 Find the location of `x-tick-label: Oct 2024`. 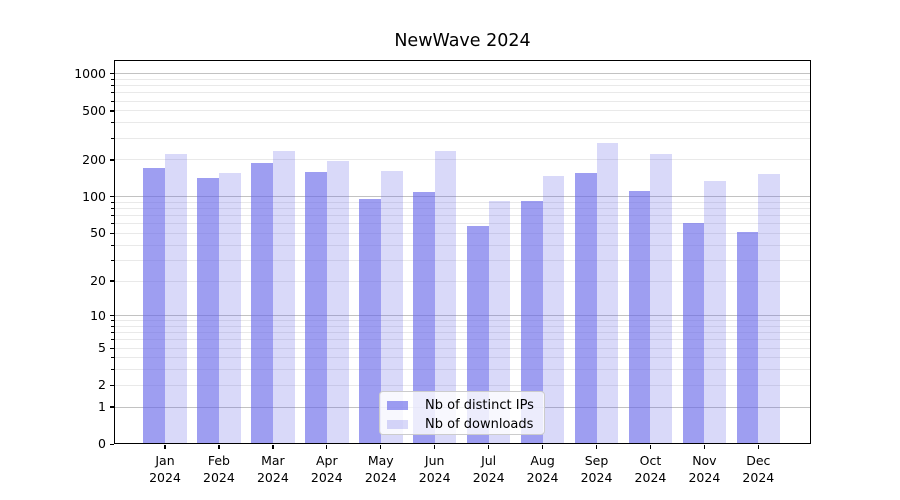

x-tick-label: Oct 2024 is located at coordinates (650, 469).